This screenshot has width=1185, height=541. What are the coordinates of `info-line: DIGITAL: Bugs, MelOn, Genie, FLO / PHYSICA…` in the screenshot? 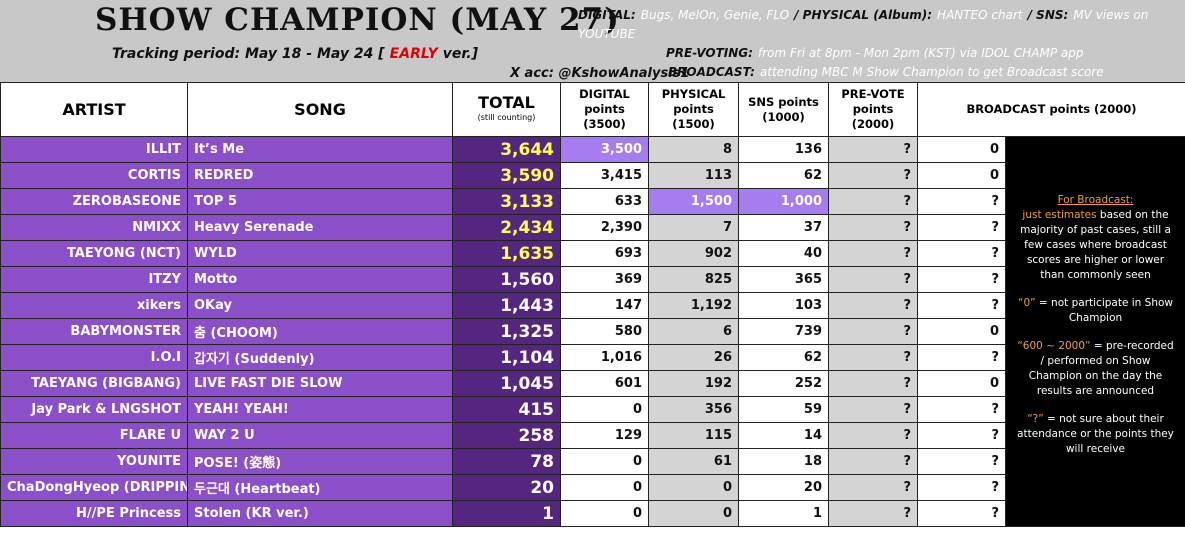 It's located at (881, 25).